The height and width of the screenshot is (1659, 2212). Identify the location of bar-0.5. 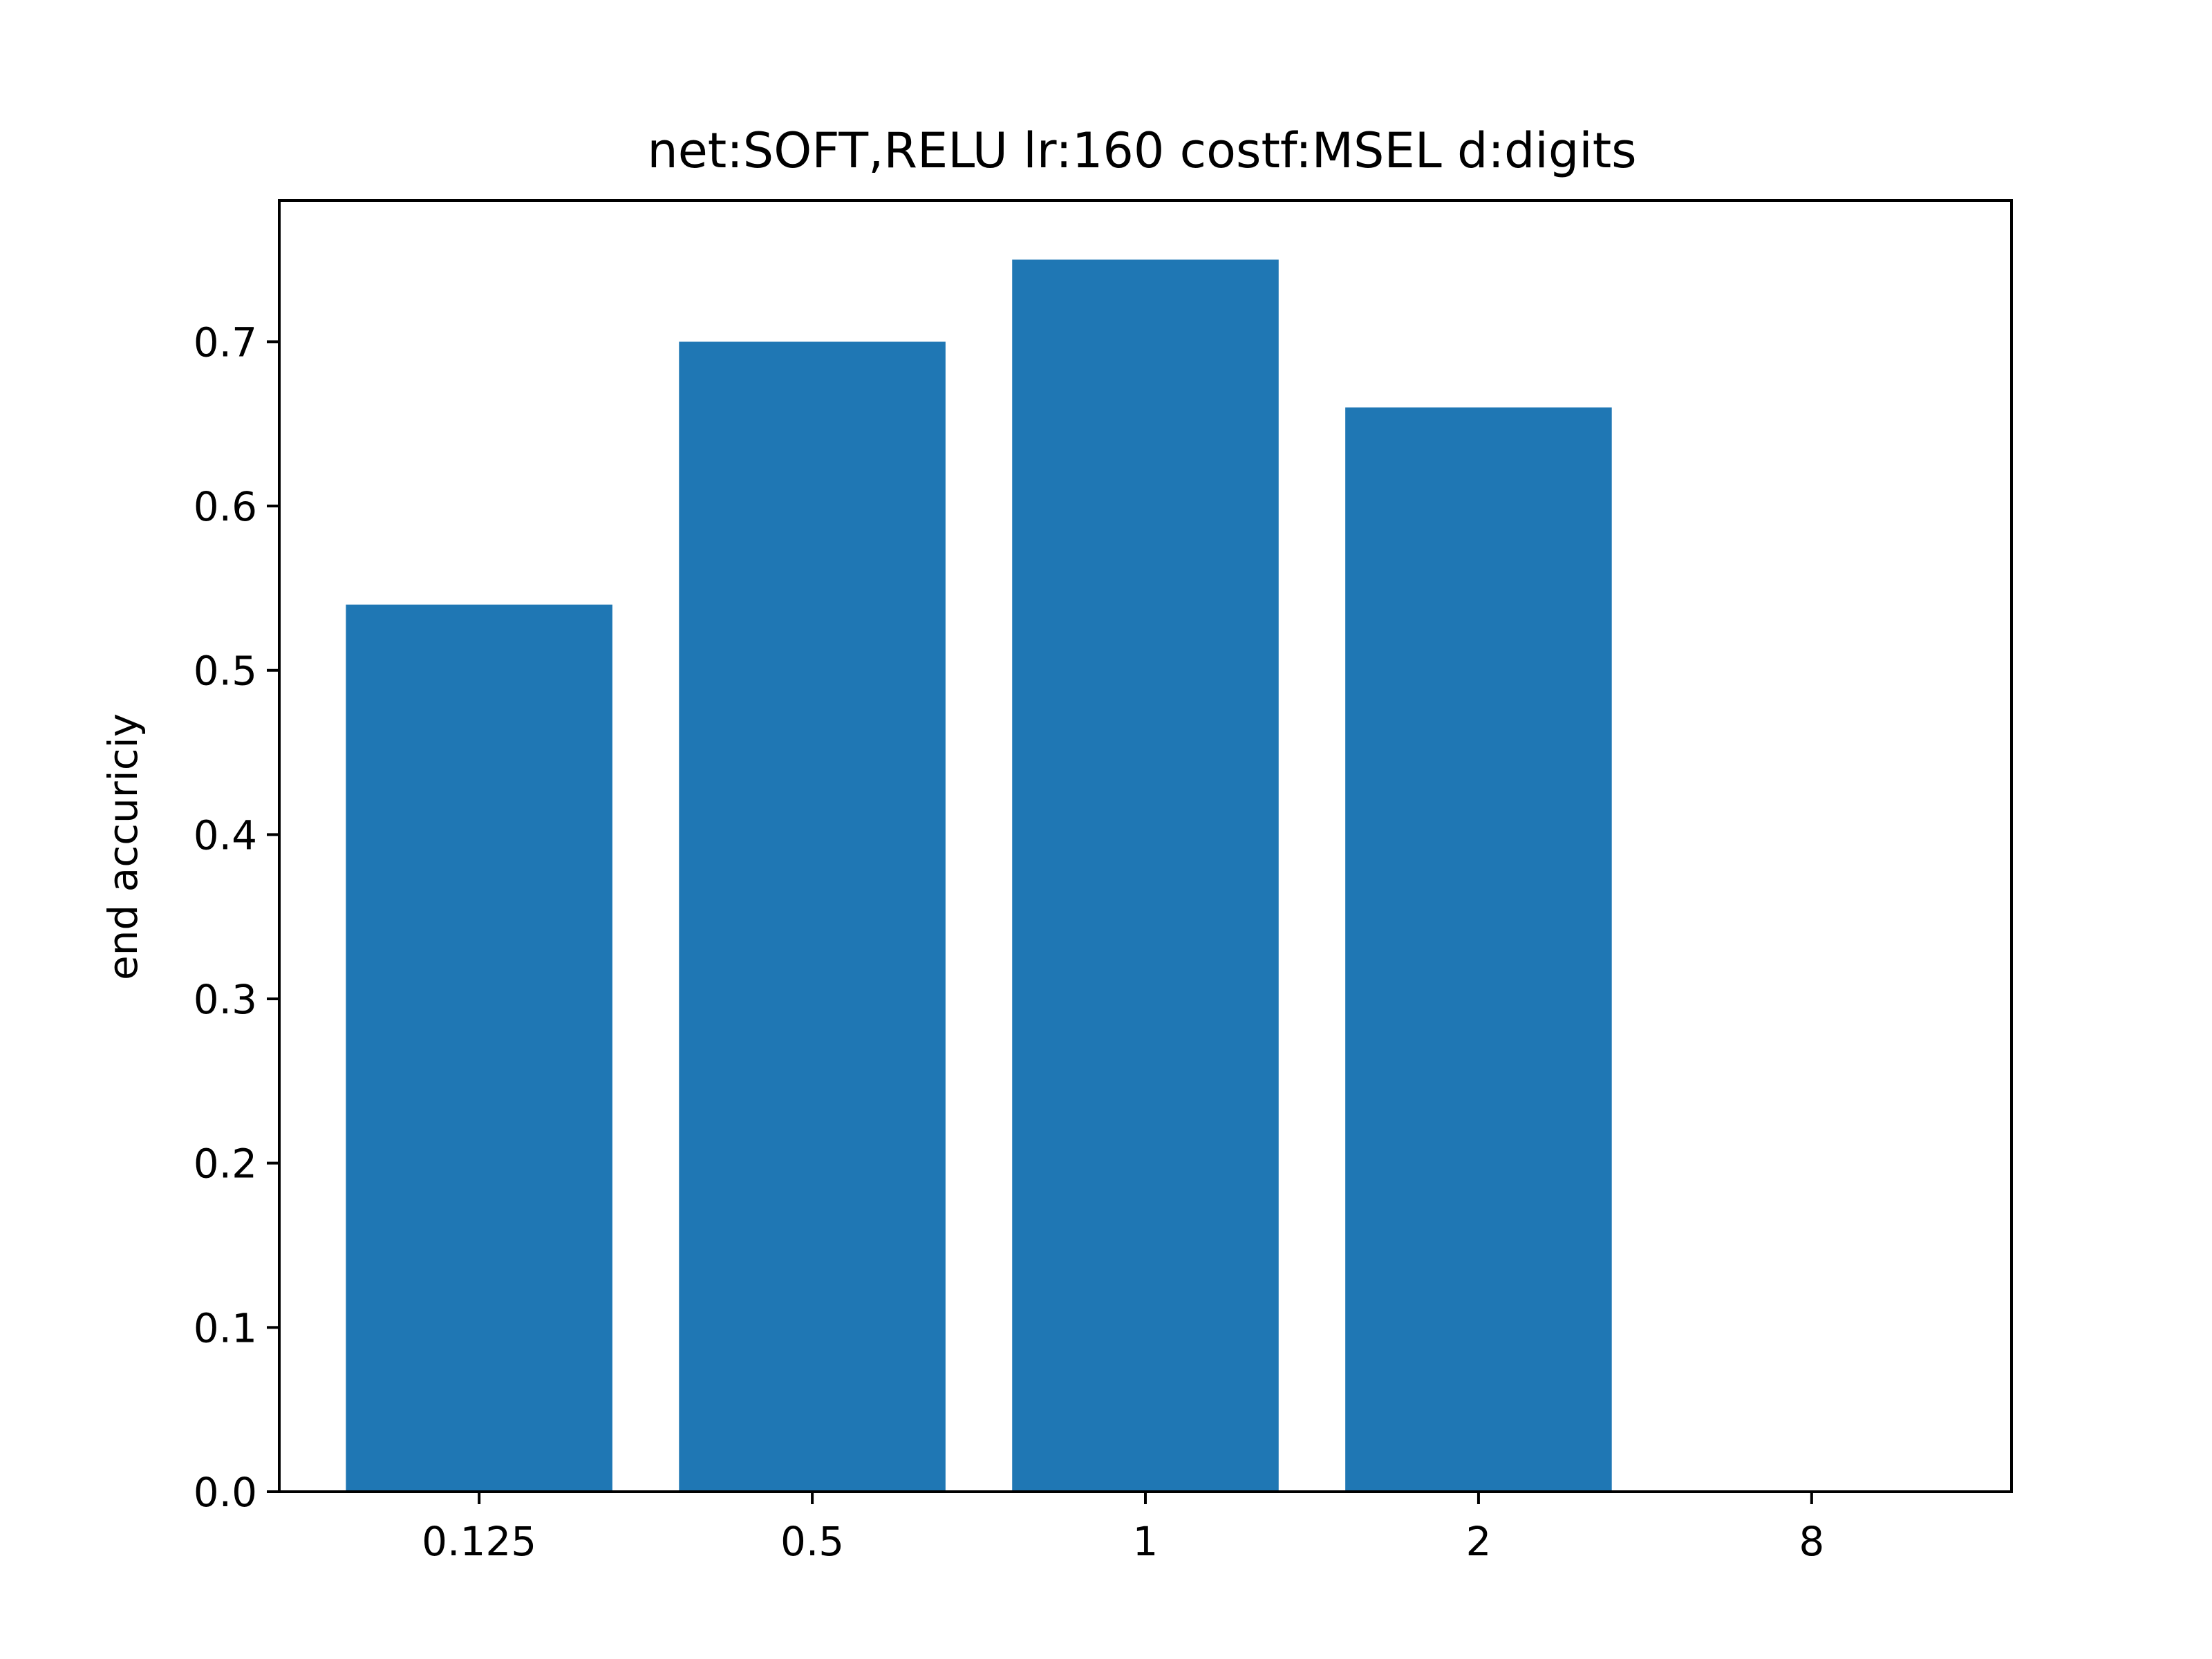
(812, 917).